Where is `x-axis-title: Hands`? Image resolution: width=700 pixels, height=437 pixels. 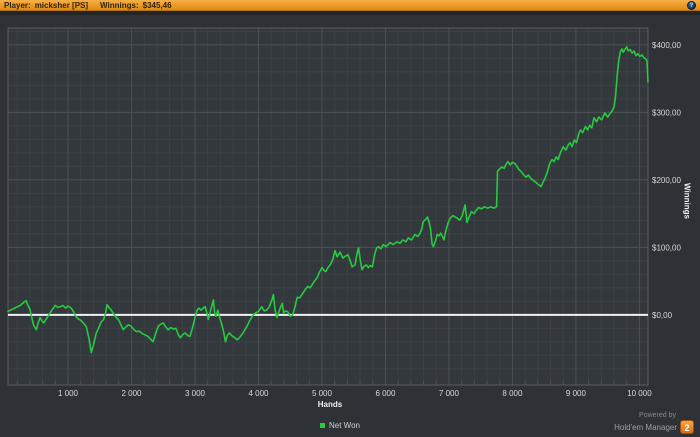 x-axis-title: Hands is located at coordinates (330, 404).